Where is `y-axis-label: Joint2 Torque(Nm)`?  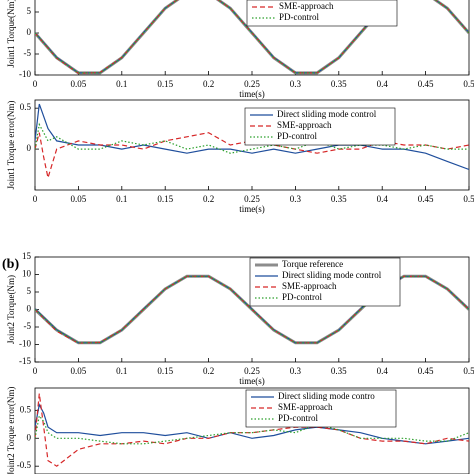 y-axis-label: Joint2 Torque(Nm) is located at coordinates (11, 309).